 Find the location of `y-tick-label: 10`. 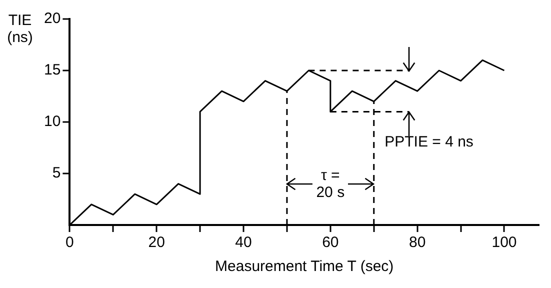

y-tick-label: 10 is located at coordinates (52, 121).